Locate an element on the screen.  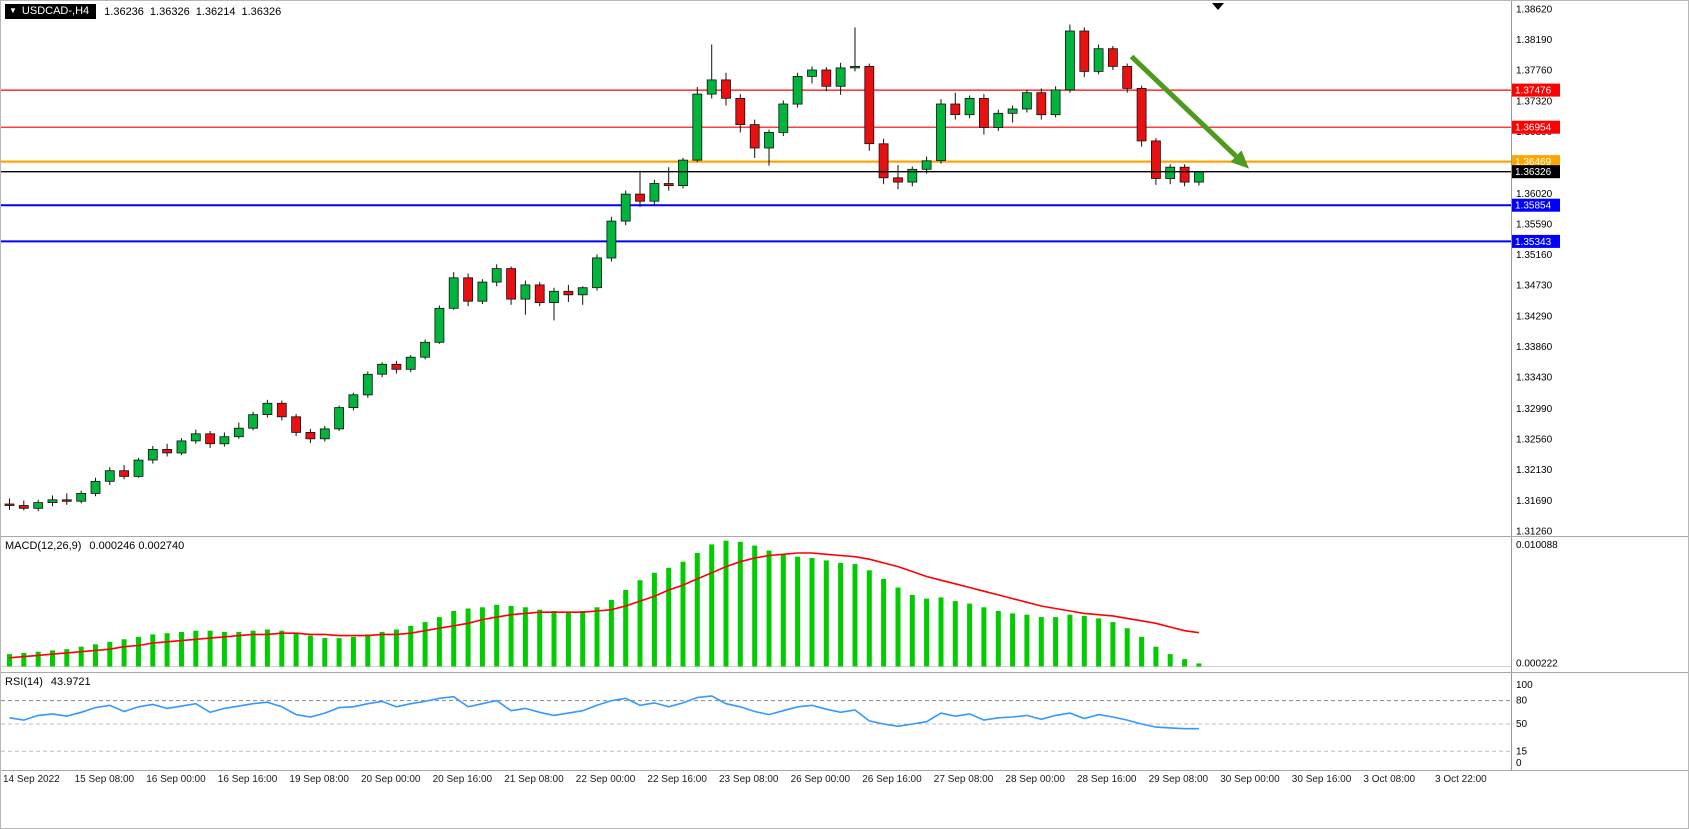
time-axis-label: 3 Oct 08:00 is located at coordinates (1389, 779).